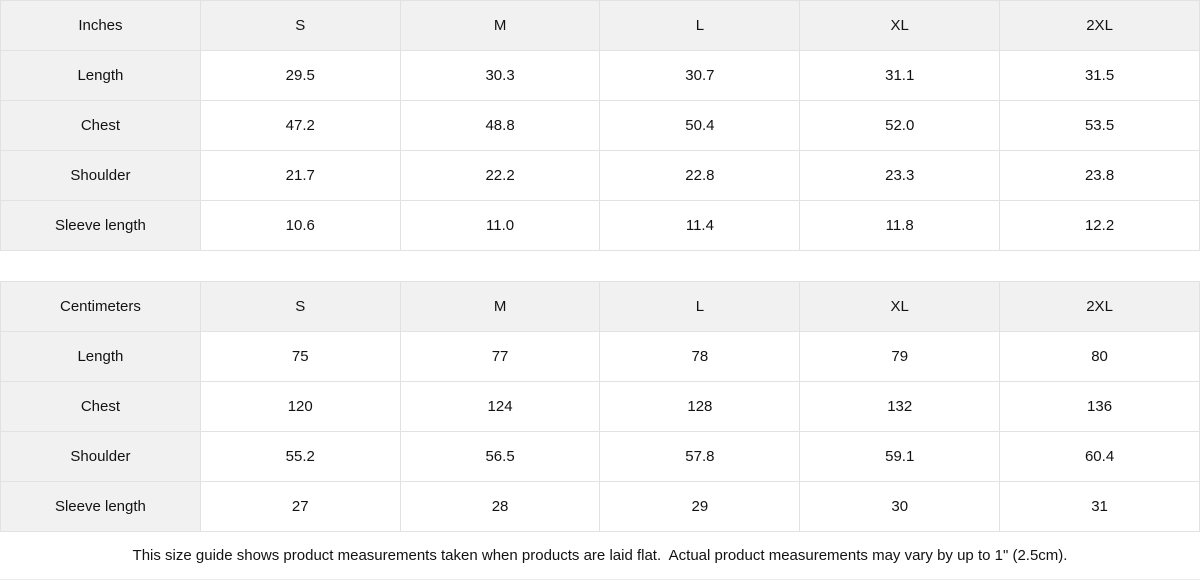 This screenshot has width=1200, height=580. Describe the element at coordinates (300, 506) in the screenshot. I see `measurement-cell: 27` at that location.